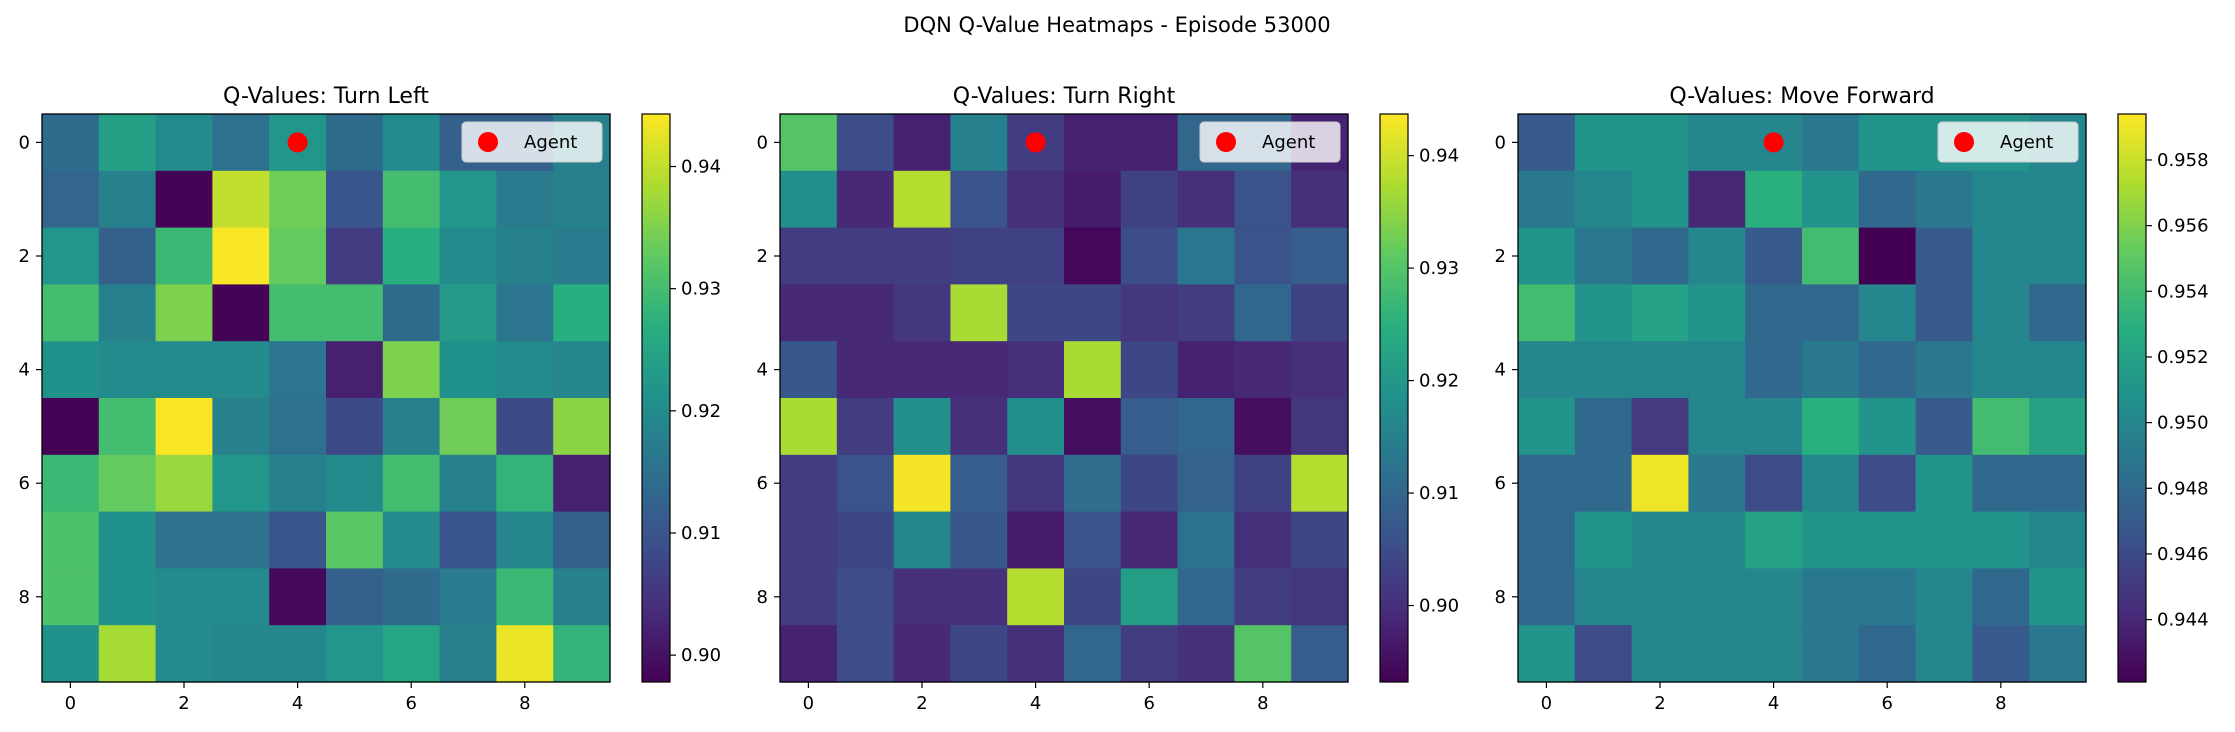  I want to click on y-tick-label: 6, so click(24, 483).